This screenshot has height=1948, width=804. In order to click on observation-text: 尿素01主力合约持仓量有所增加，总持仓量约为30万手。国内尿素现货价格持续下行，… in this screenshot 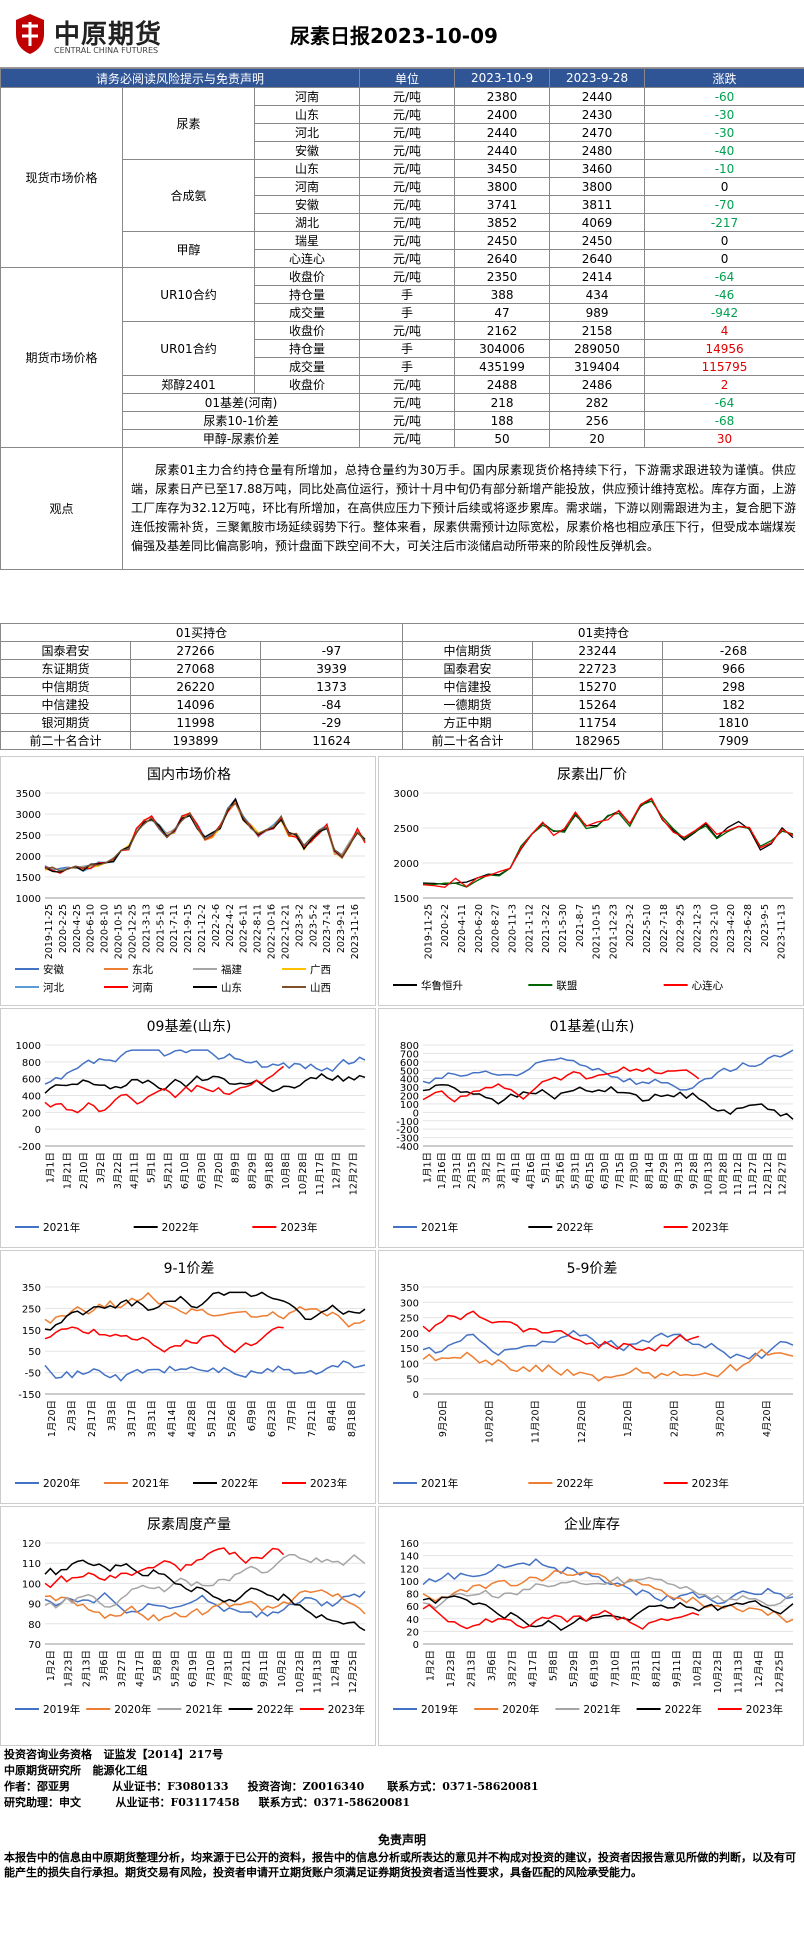, I will do `click(462, 508)`.